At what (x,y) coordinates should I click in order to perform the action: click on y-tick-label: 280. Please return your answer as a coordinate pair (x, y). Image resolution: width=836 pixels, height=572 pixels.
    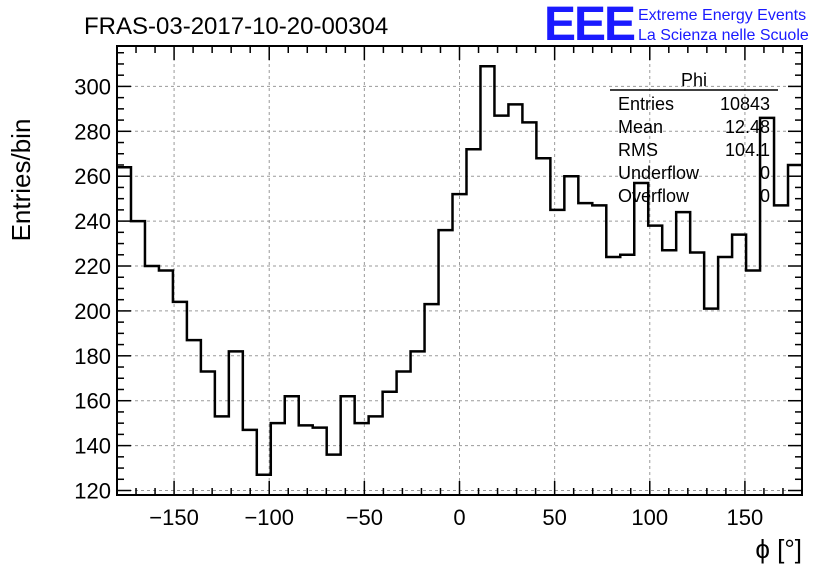
    Looking at the image, I should click on (92, 131).